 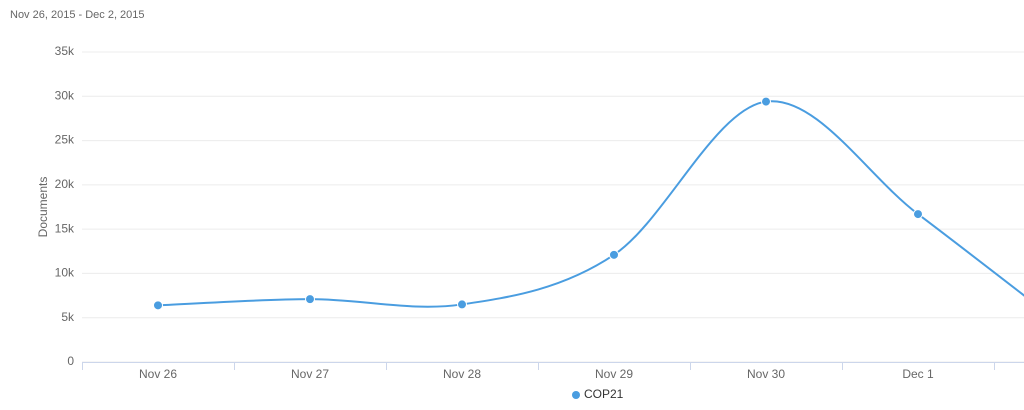 What do you see at coordinates (614, 374) in the screenshot?
I see `x-tick-label: Nov 29` at bounding box center [614, 374].